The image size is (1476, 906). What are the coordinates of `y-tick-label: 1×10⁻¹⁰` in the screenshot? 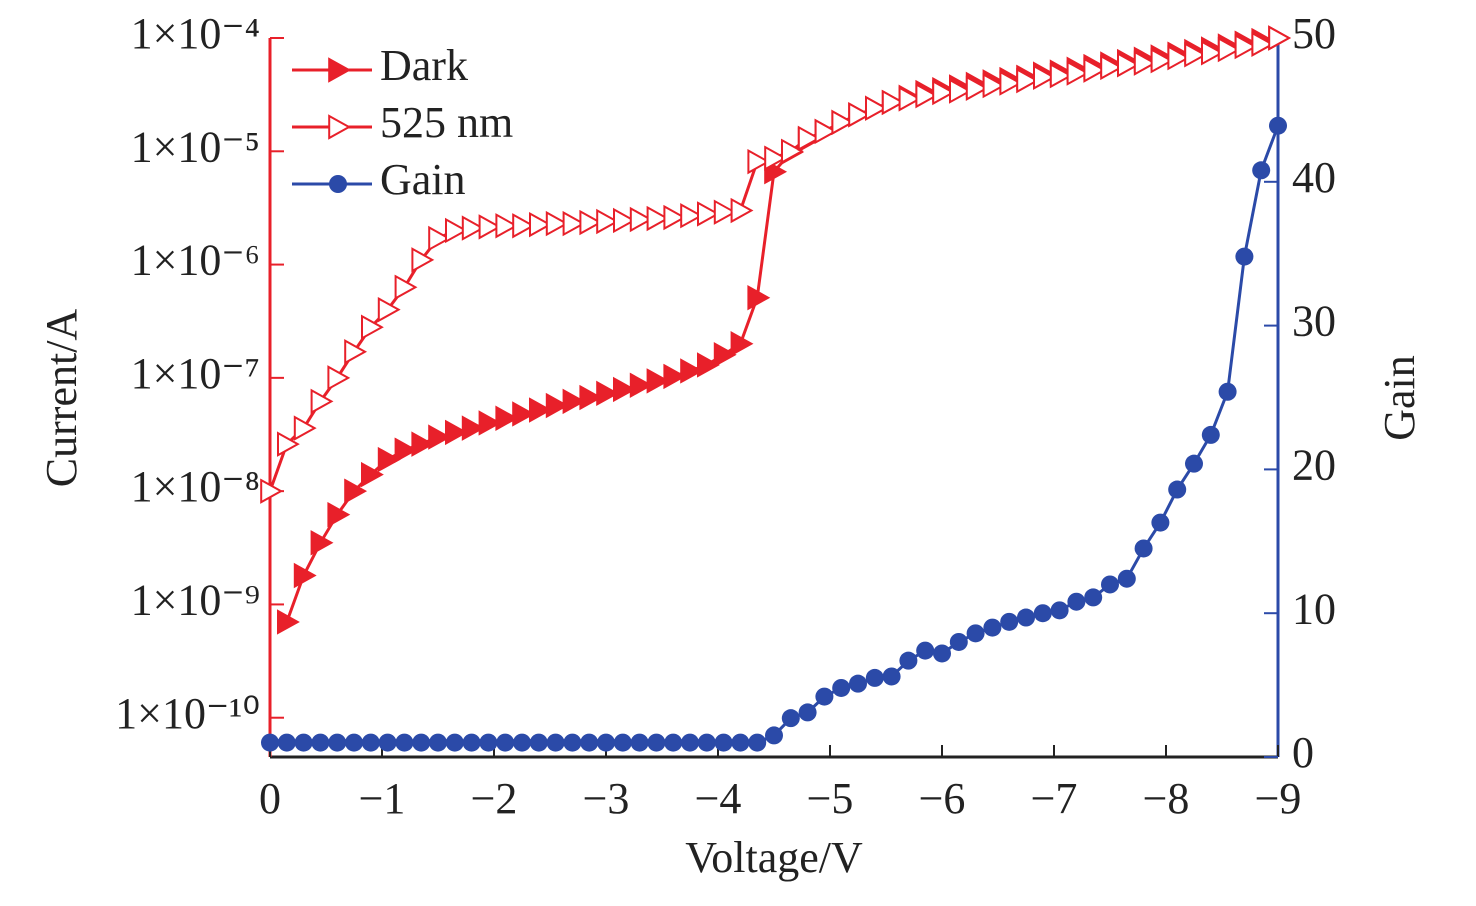 It's located at (187, 713).